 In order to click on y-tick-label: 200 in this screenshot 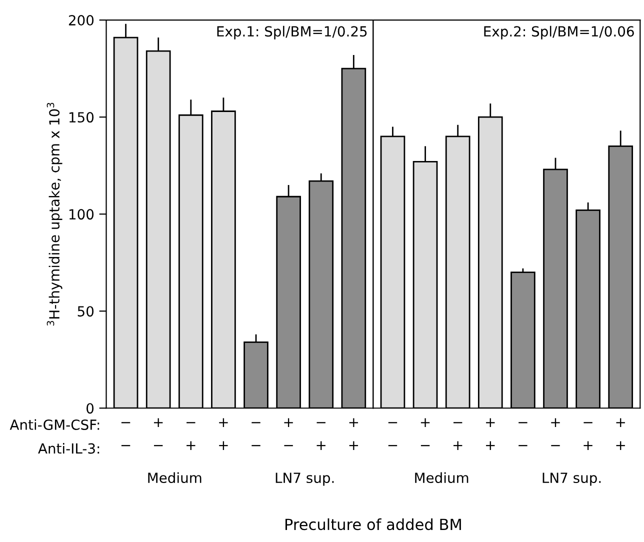, I will do `click(81, 20)`.